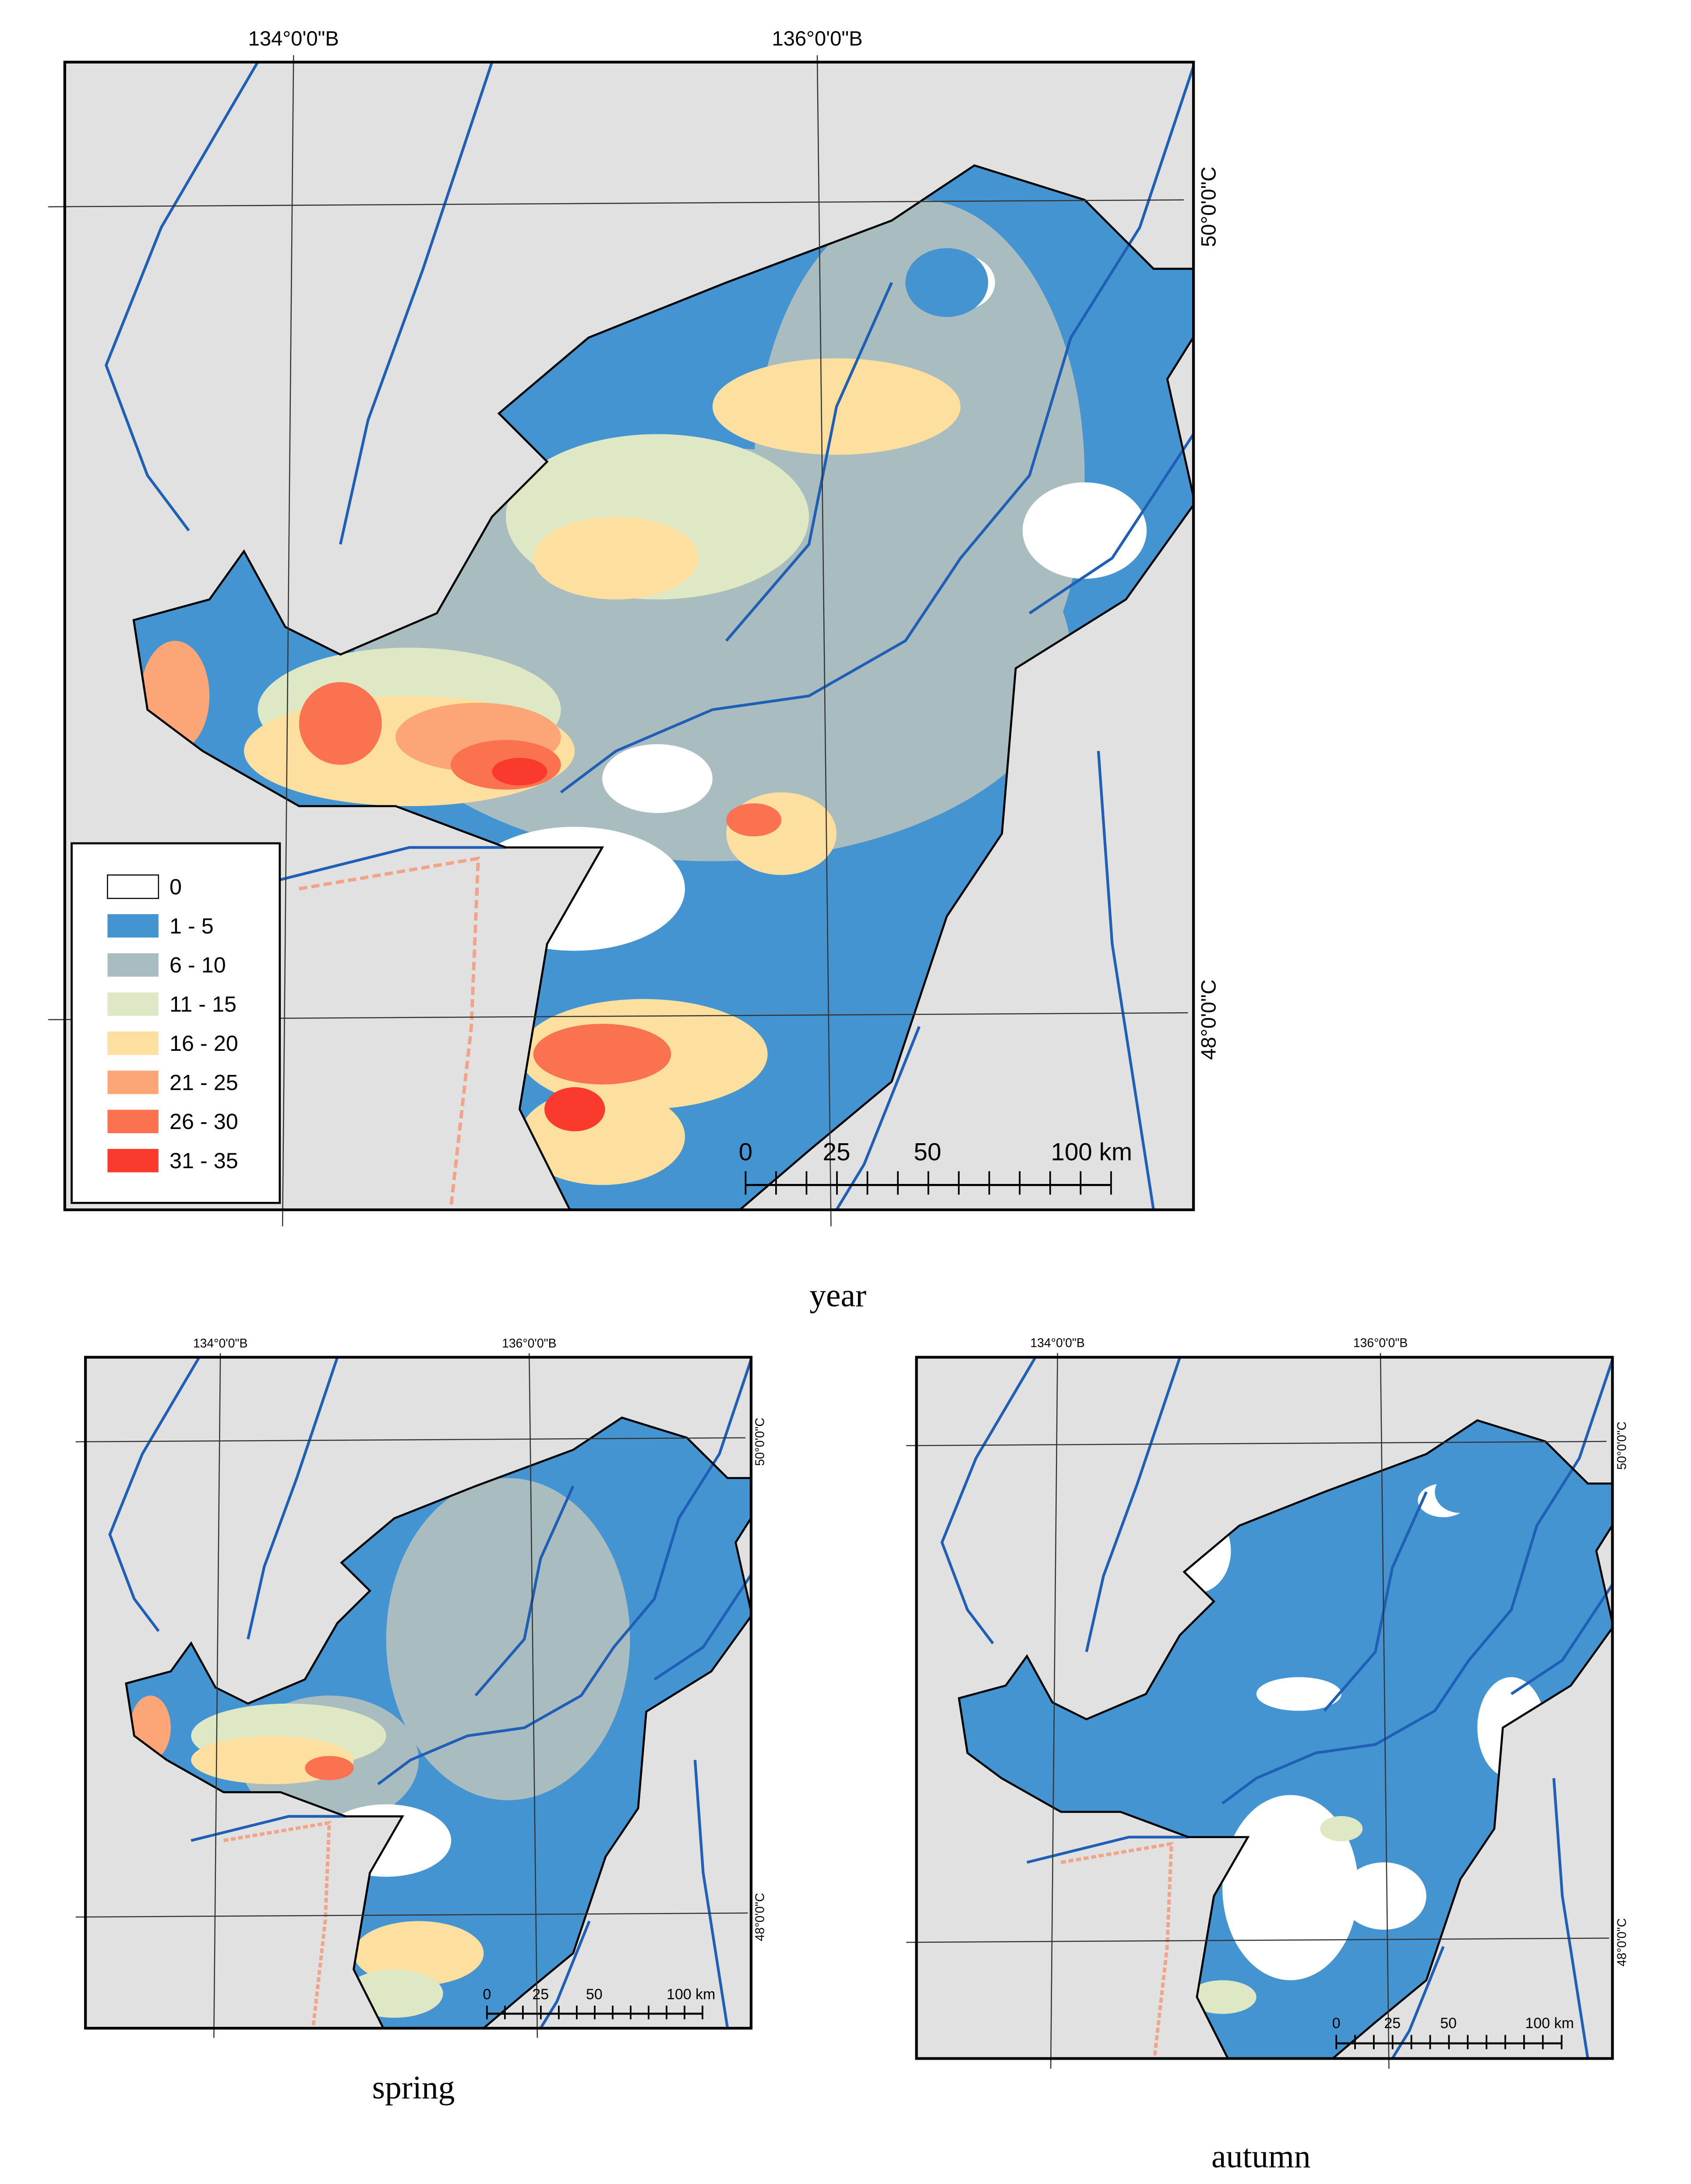 The height and width of the screenshot is (2184, 1691). What do you see at coordinates (175, 886) in the screenshot?
I see `legend-label: 0` at bounding box center [175, 886].